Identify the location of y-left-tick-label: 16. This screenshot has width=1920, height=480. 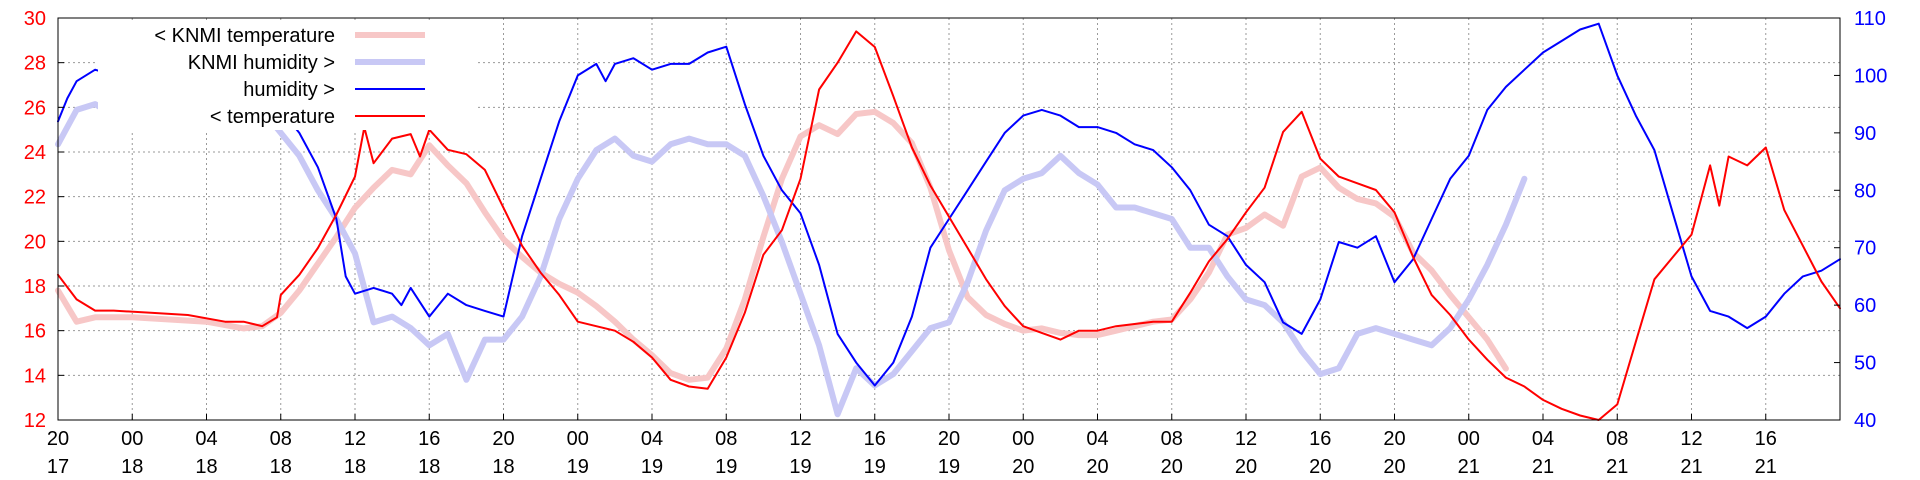
(35, 332).